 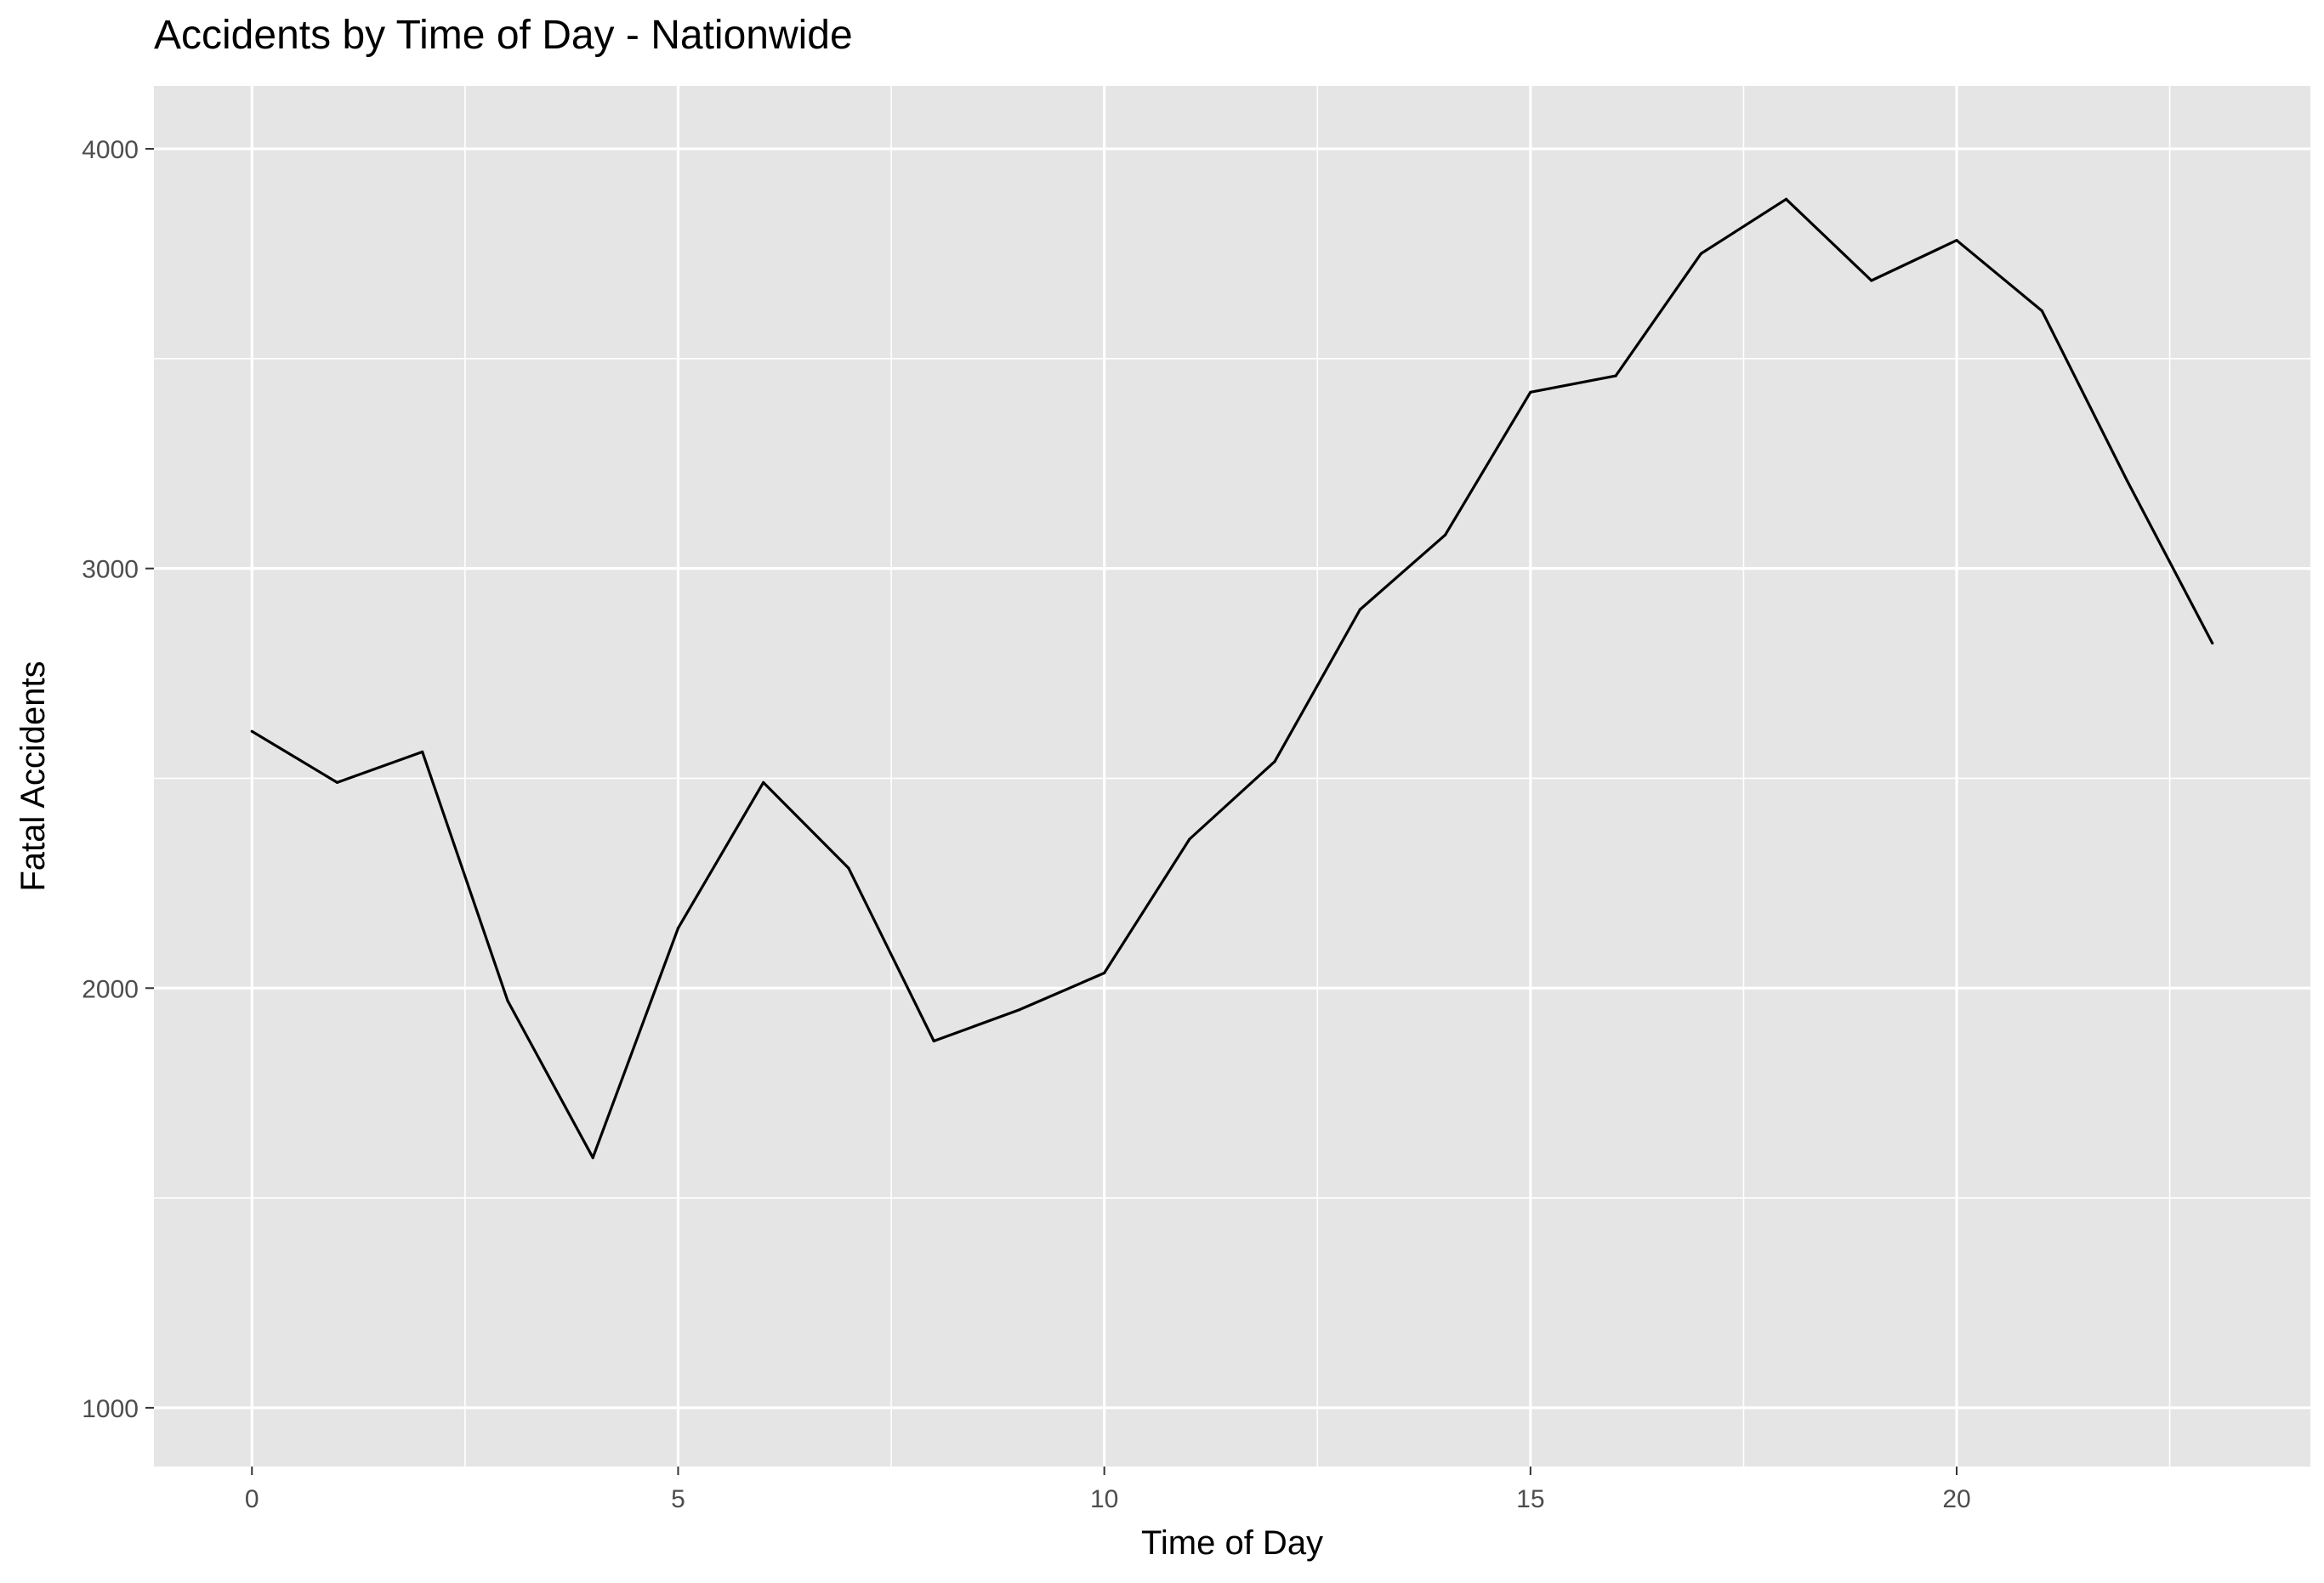 I want to click on y-tick-label: 2000, so click(x=110, y=989).